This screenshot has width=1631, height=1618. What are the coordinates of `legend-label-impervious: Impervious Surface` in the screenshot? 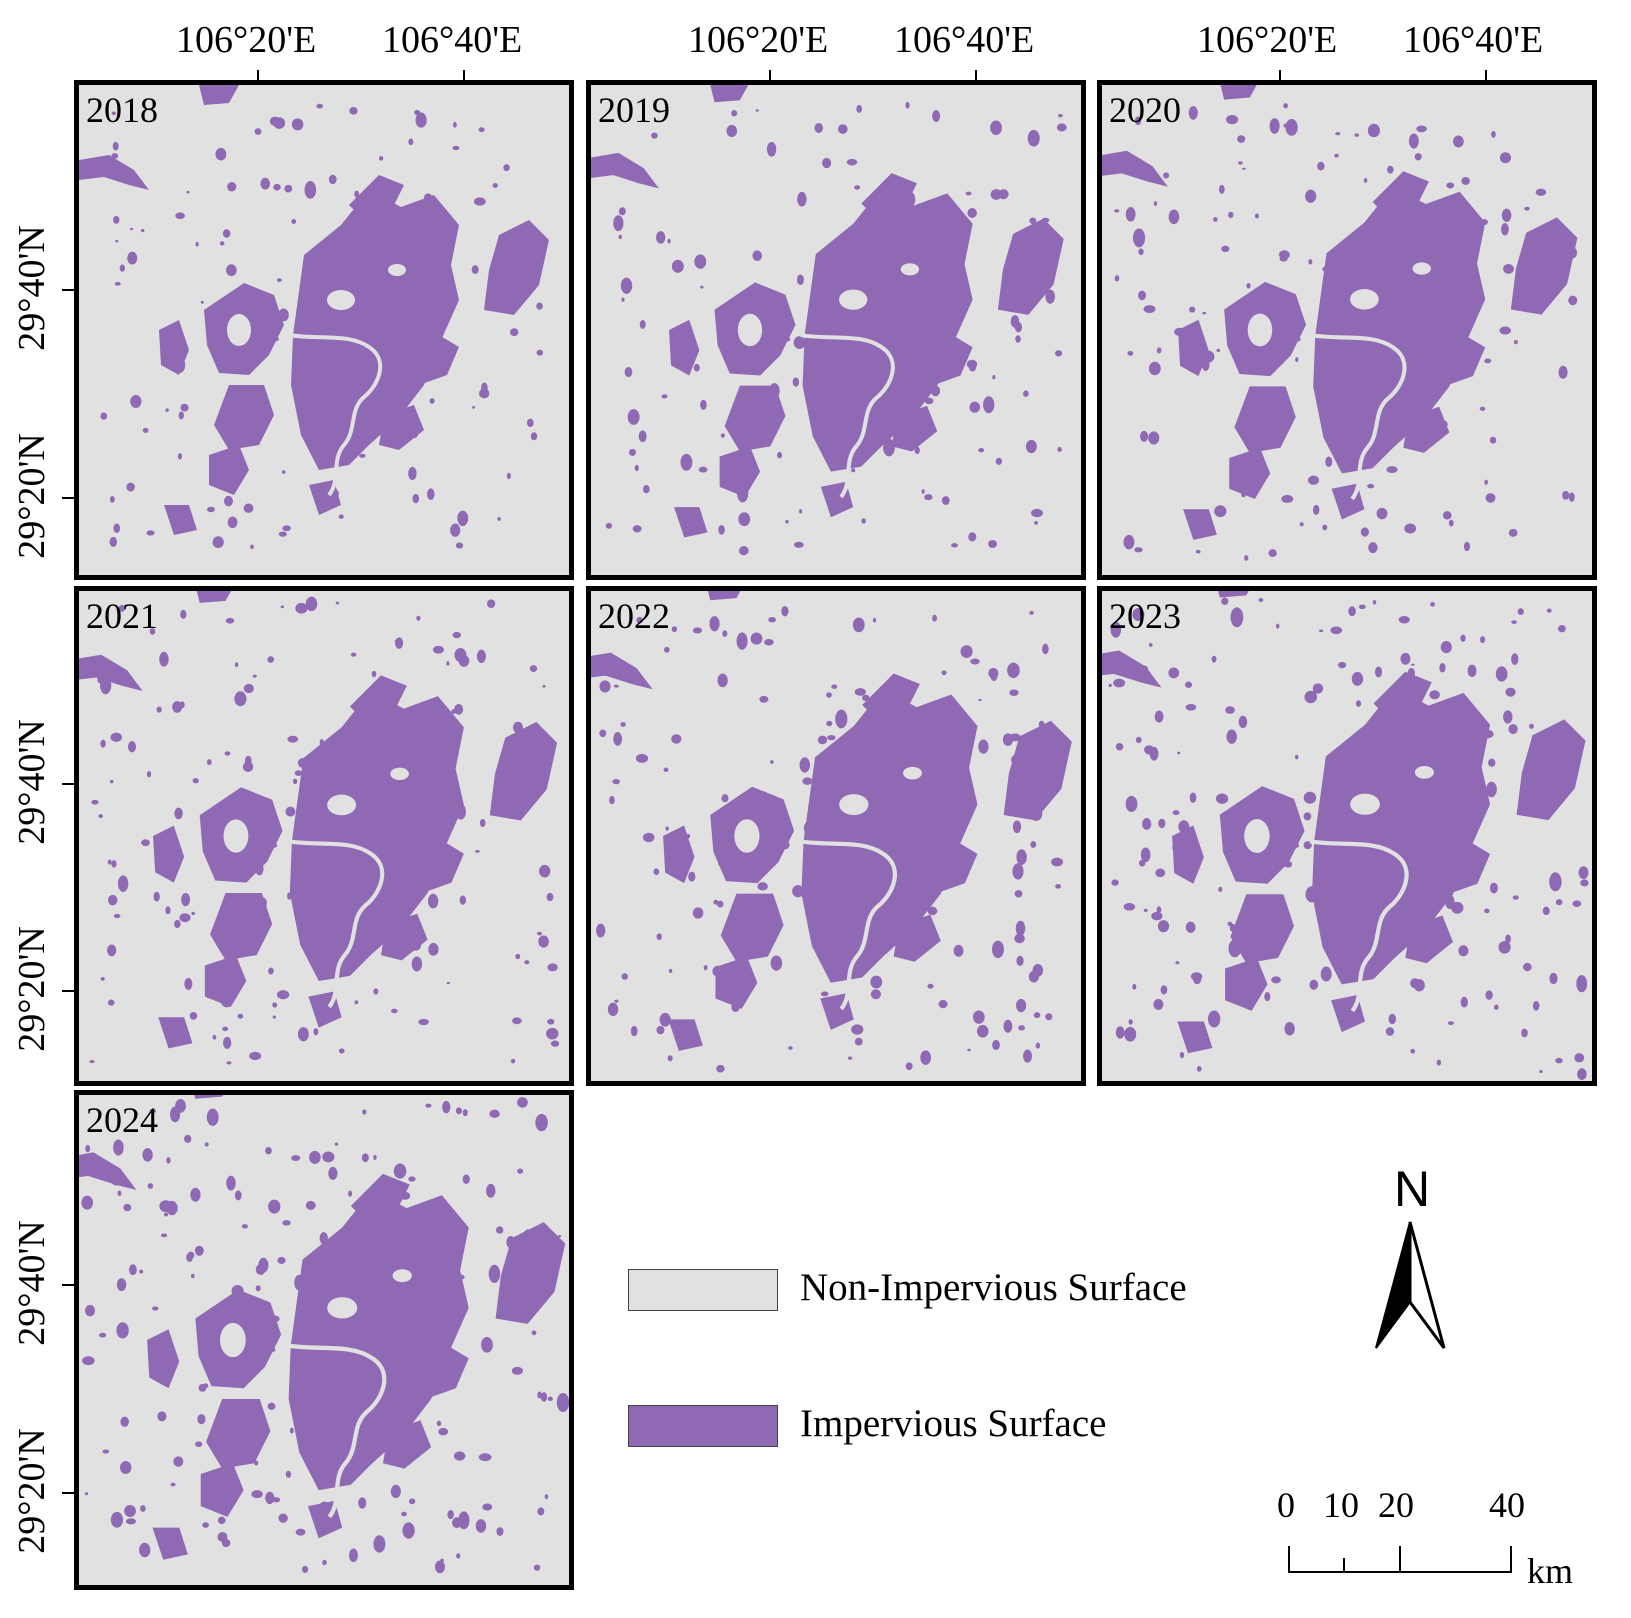 It's located at (953, 1423).